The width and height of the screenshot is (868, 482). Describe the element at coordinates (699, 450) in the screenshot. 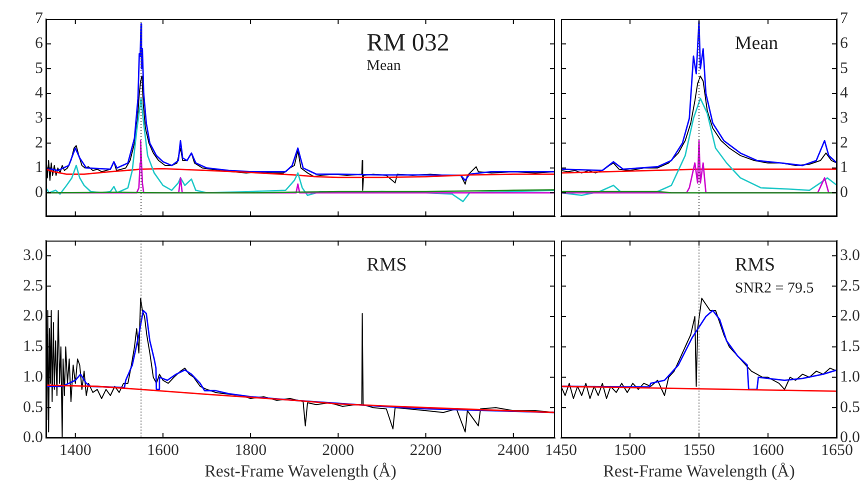

I see `x-tick-label: 1550` at that location.